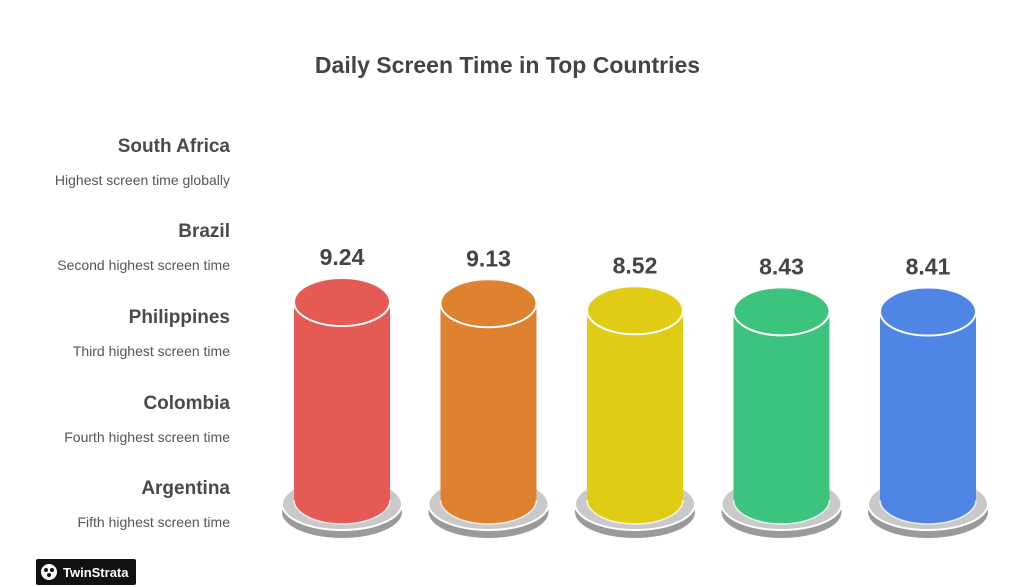 Image resolution: width=1015 pixels, height=587 pixels. What do you see at coordinates (96, 572) in the screenshot?
I see `brand-name: TwinStrata` at bounding box center [96, 572].